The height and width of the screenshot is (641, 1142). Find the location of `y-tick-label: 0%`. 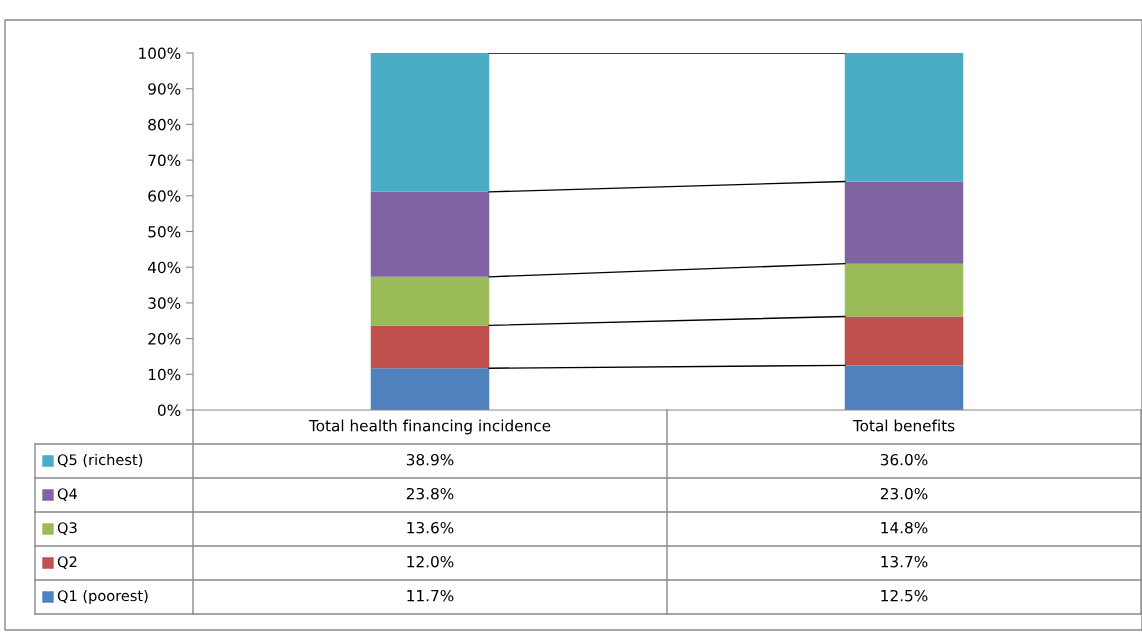

y-tick-label: 0% is located at coordinates (169, 410).